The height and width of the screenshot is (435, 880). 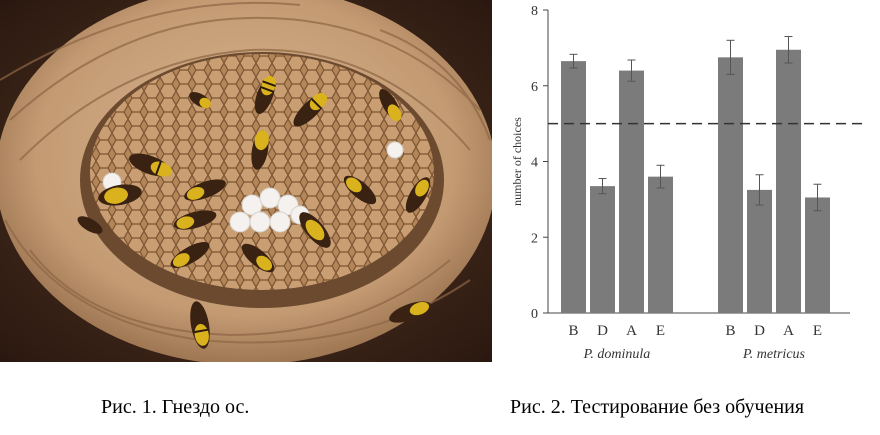 What do you see at coordinates (774, 354) in the screenshot?
I see `group-label: P. metricus` at bounding box center [774, 354].